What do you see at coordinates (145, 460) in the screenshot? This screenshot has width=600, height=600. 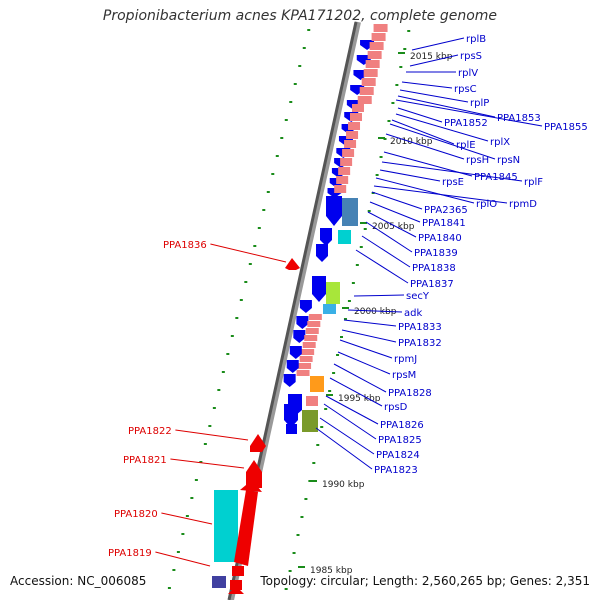 I see `gene-label: PPA1821` at bounding box center [145, 460].